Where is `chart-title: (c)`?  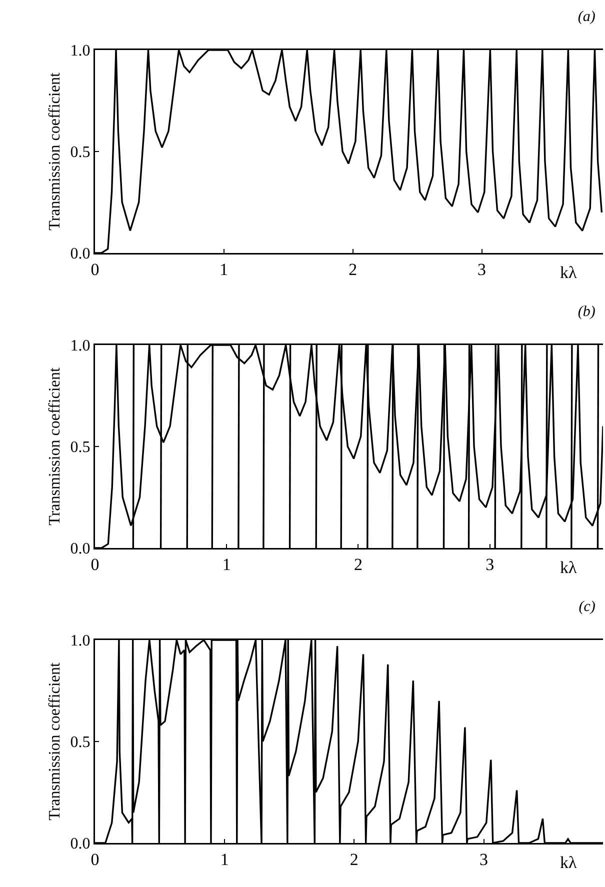
chart-title: (c) is located at coordinates (587, 606).